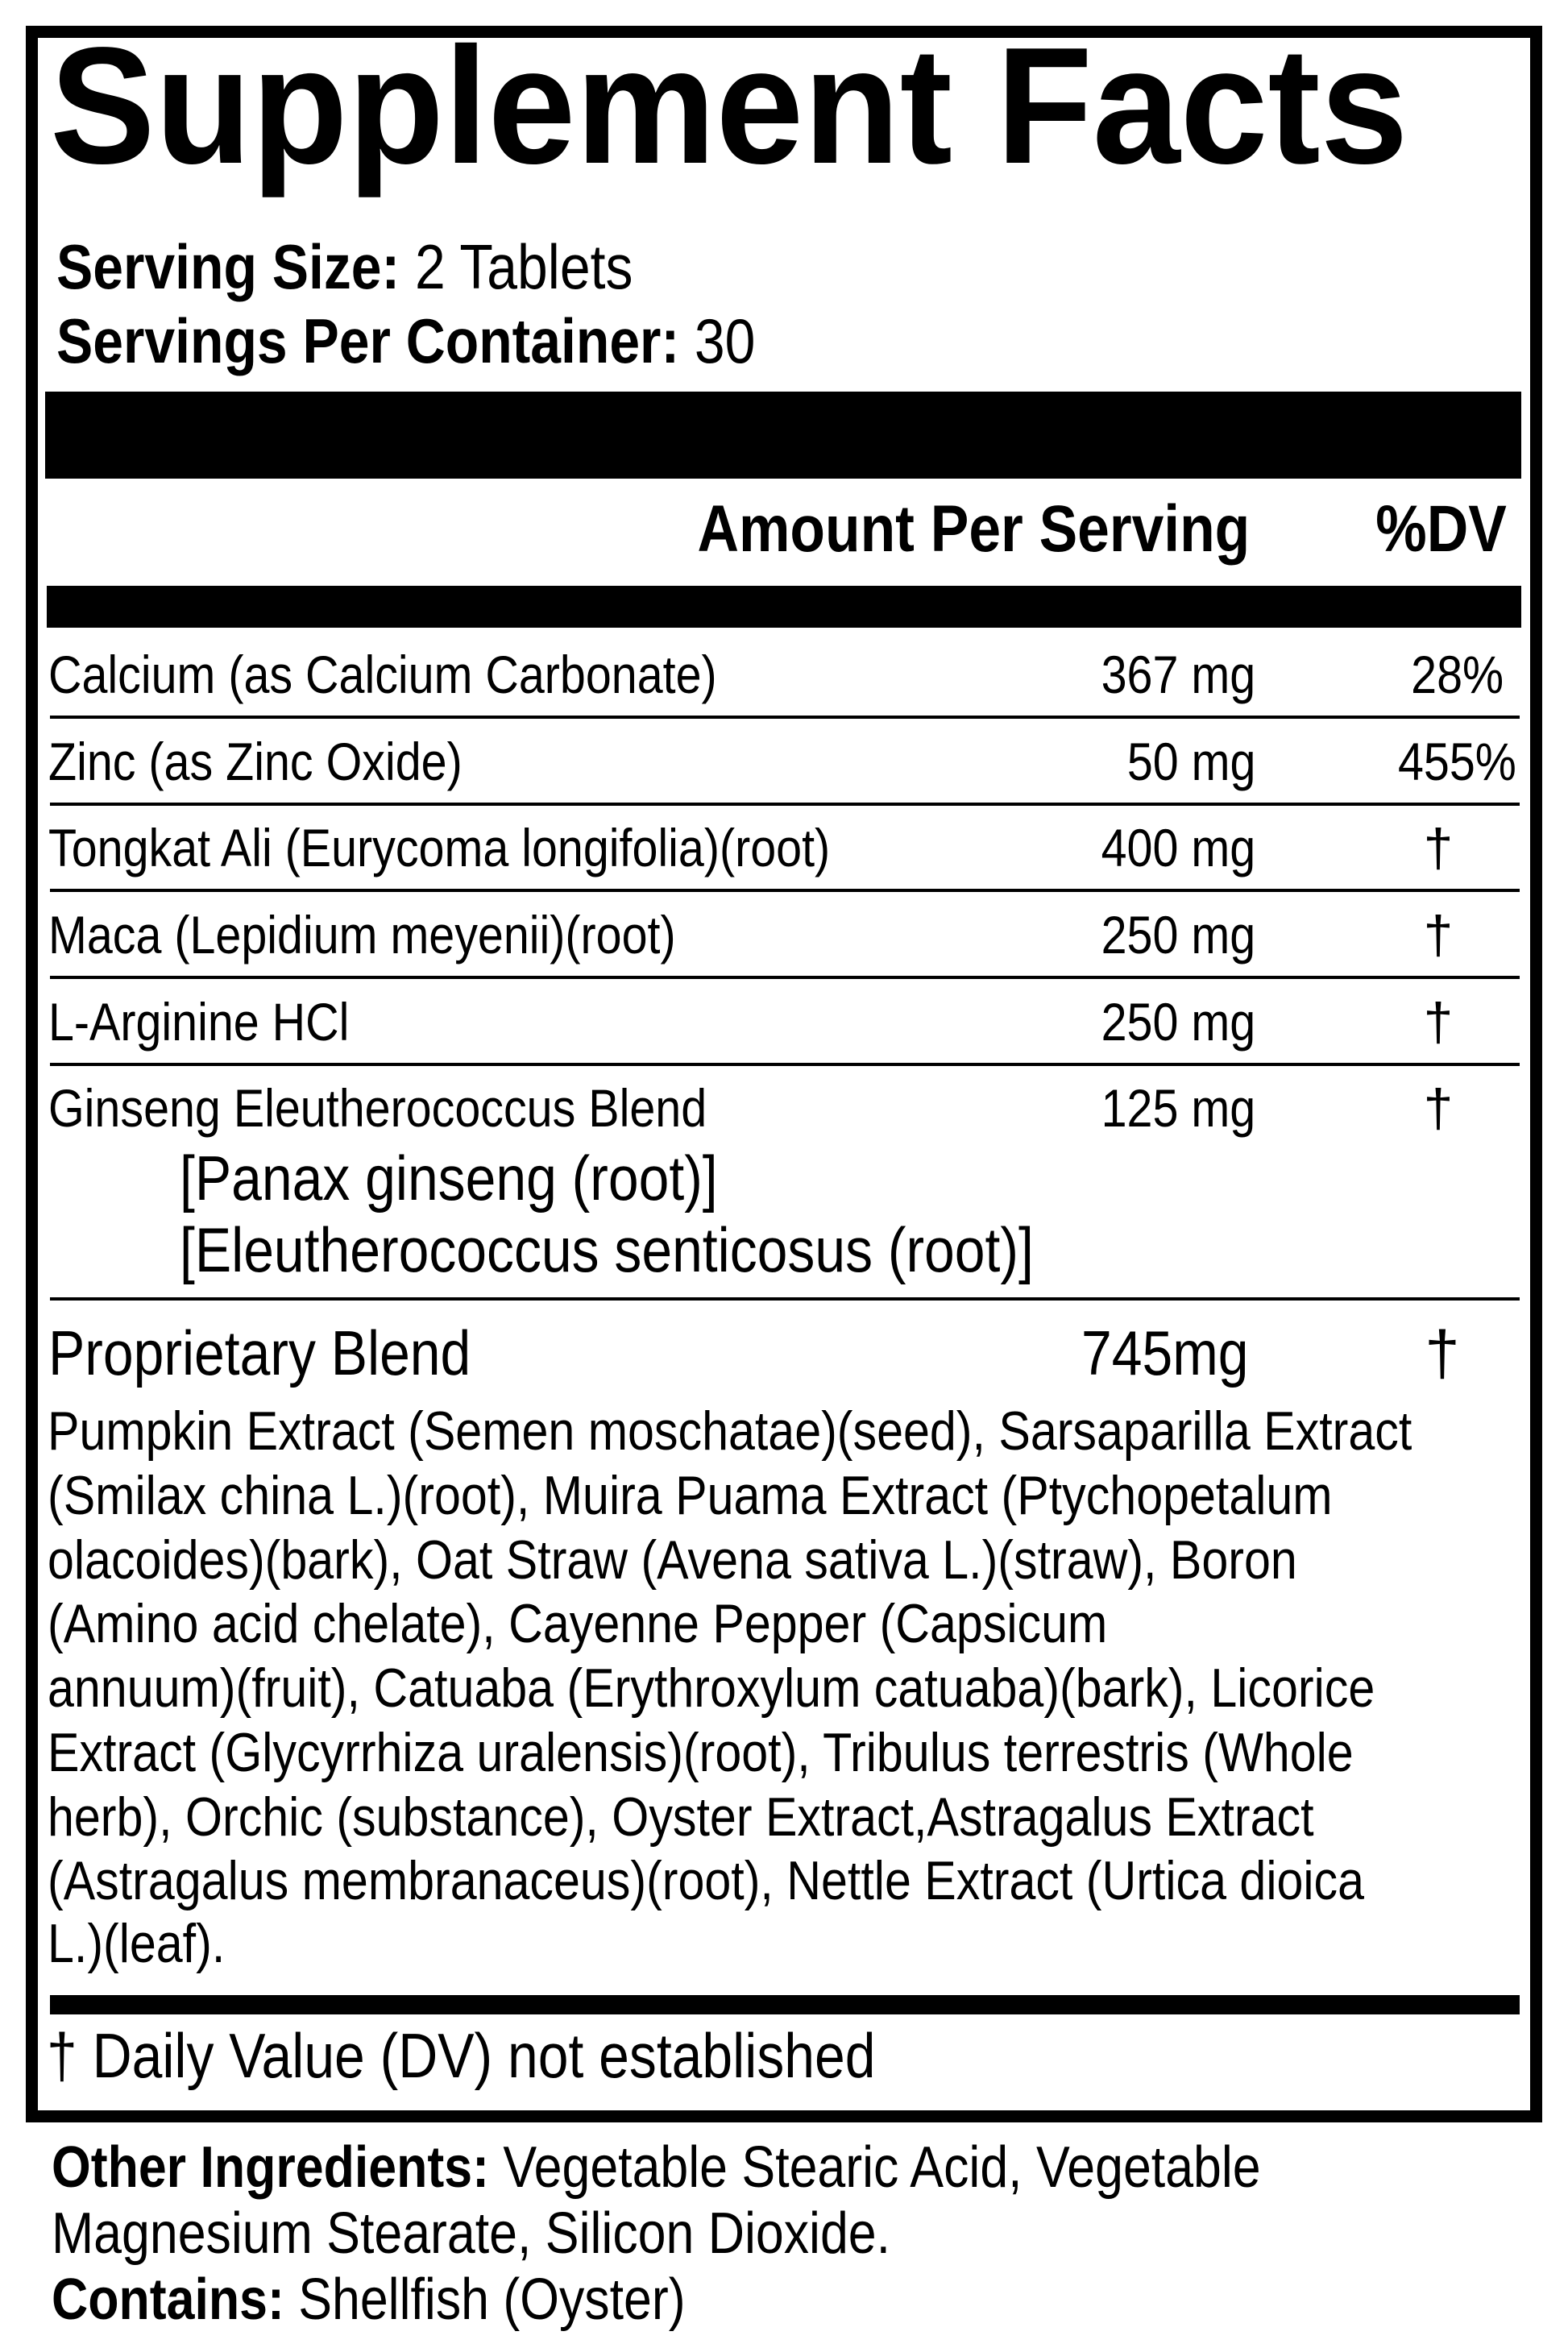 Image resolution: width=1568 pixels, height=2344 pixels. What do you see at coordinates (439, 847) in the screenshot?
I see `nutrient-name: Tongkat Ali (Eurycoma longifolia)(root)` at bounding box center [439, 847].